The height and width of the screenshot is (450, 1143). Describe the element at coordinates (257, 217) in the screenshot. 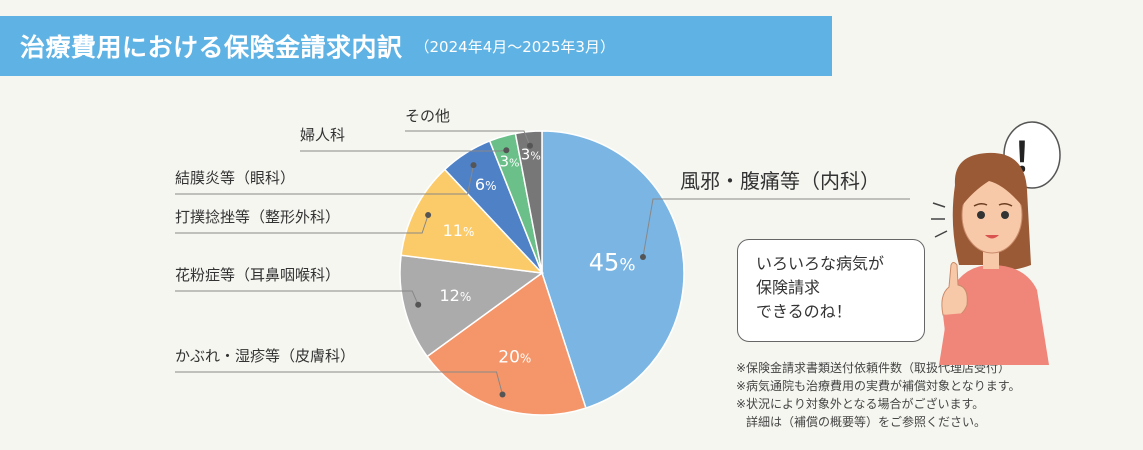

I see `slice-label-4: 打撲捻挫等（整形外科）` at that location.